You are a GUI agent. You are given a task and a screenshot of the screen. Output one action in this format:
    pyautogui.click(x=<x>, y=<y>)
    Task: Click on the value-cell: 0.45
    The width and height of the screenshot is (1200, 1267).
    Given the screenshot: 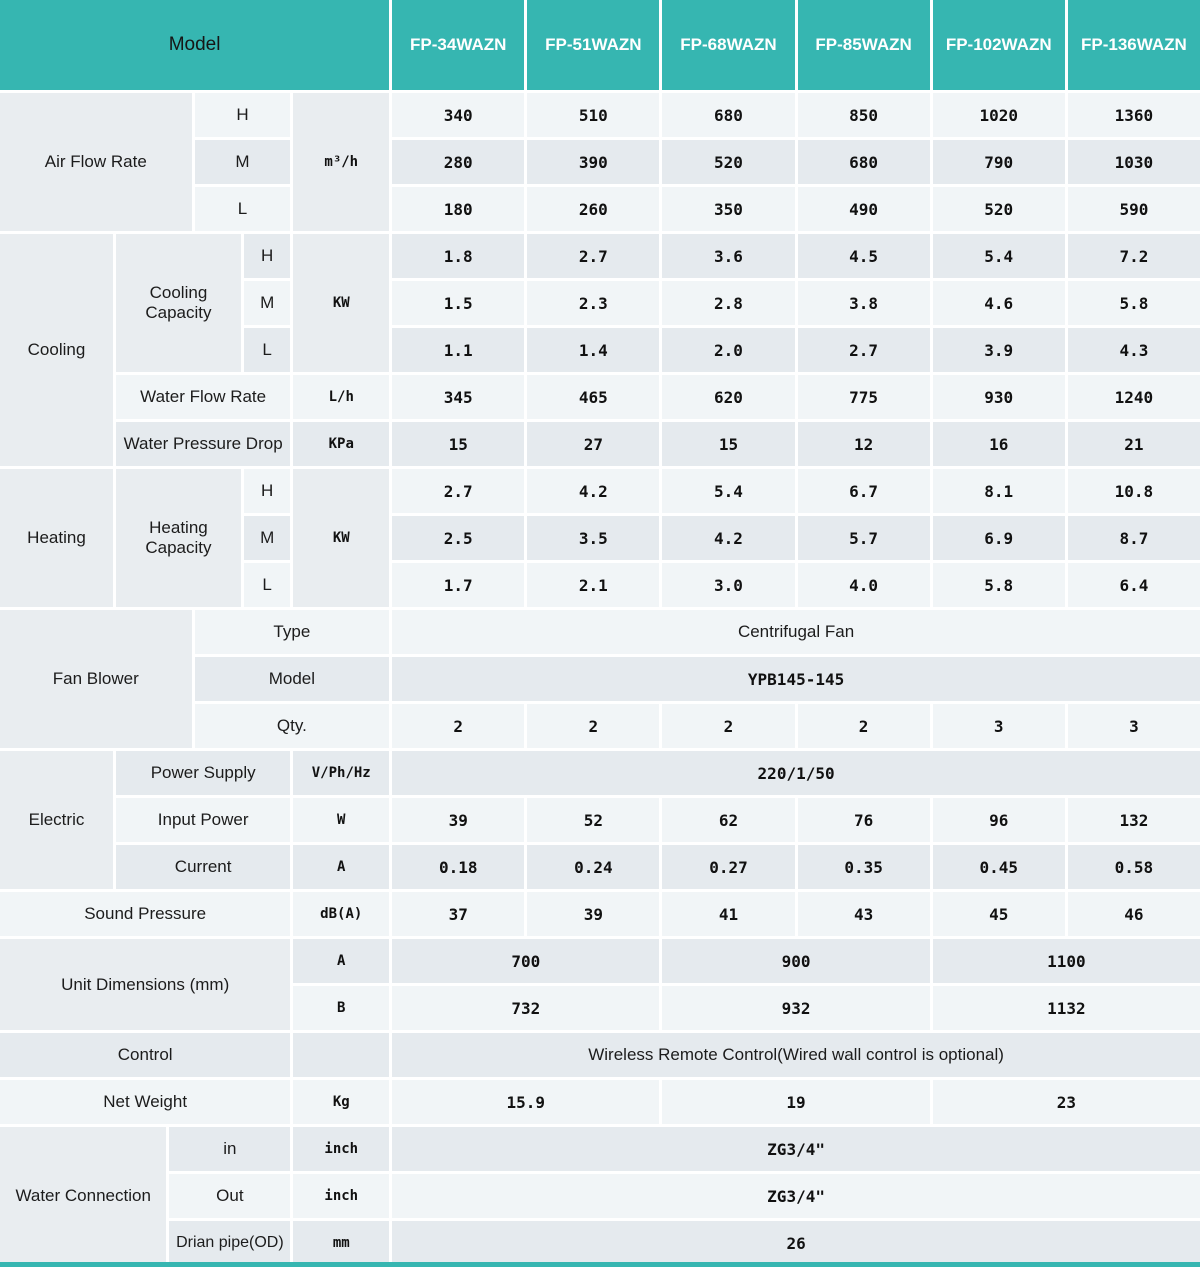 What is the action you would take?
    pyautogui.click(x=998, y=867)
    